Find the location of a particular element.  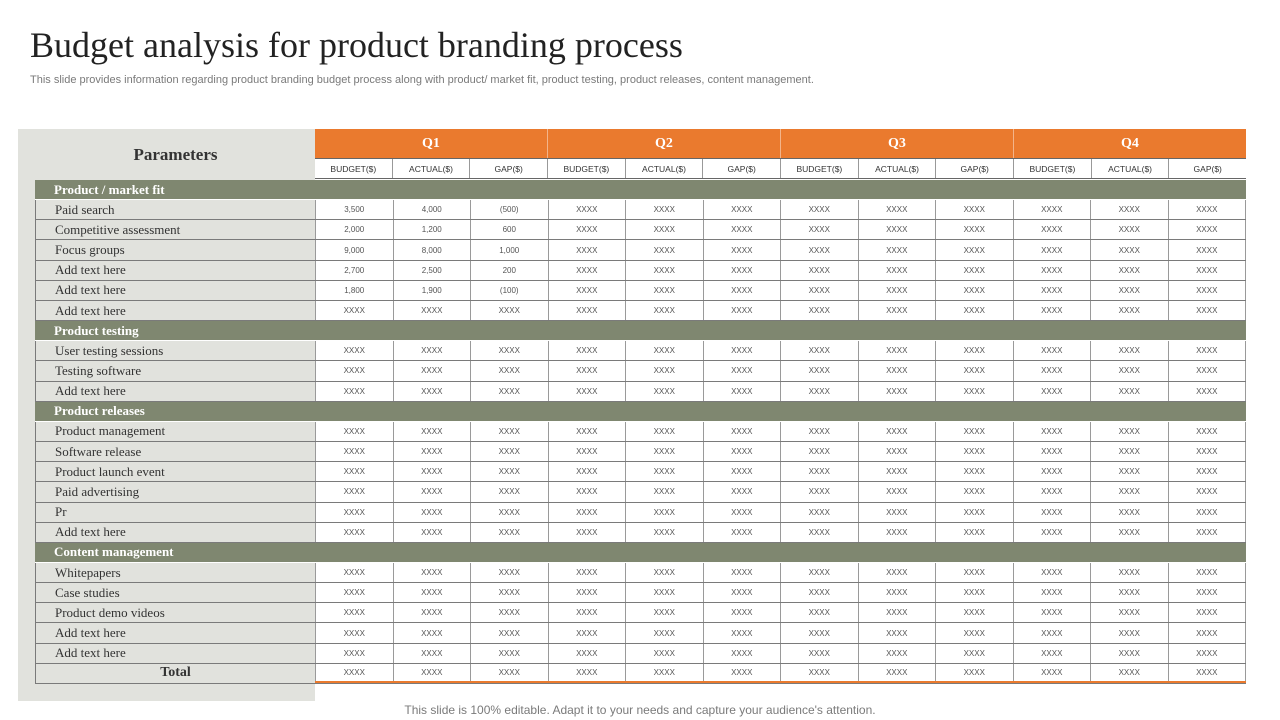

row-label: Product launch event is located at coordinates (175, 472).